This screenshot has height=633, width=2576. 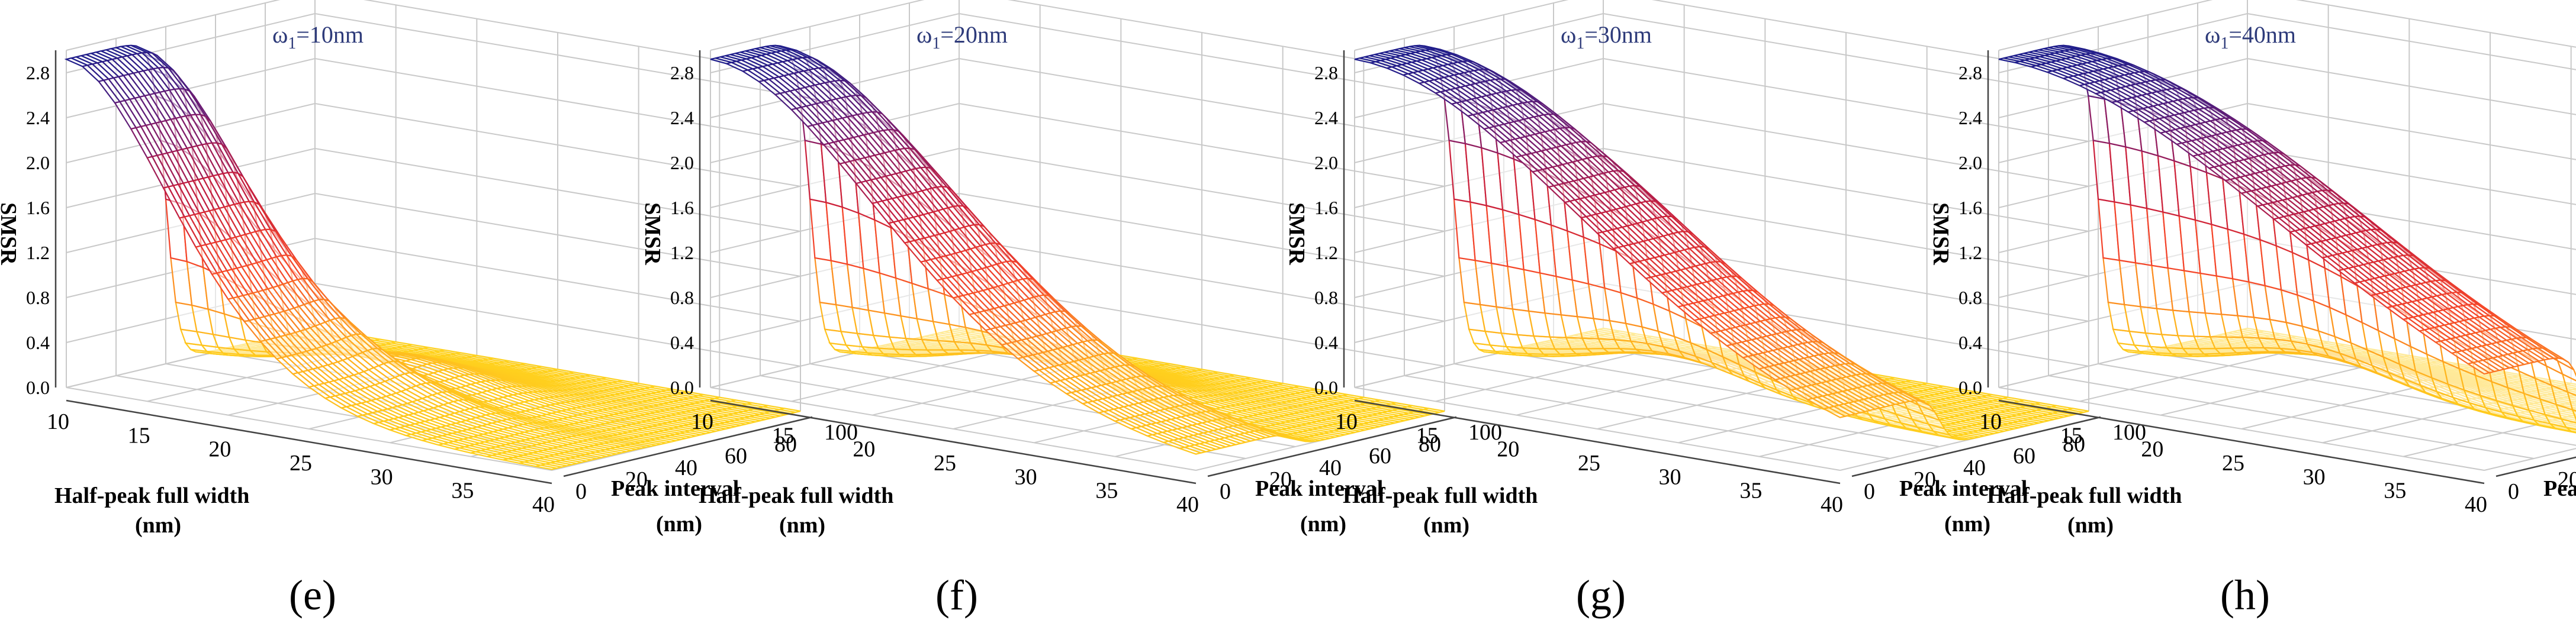 What do you see at coordinates (686, 468) in the screenshot?
I see `y-tick-label: 40` at bounding box center [686, 468].